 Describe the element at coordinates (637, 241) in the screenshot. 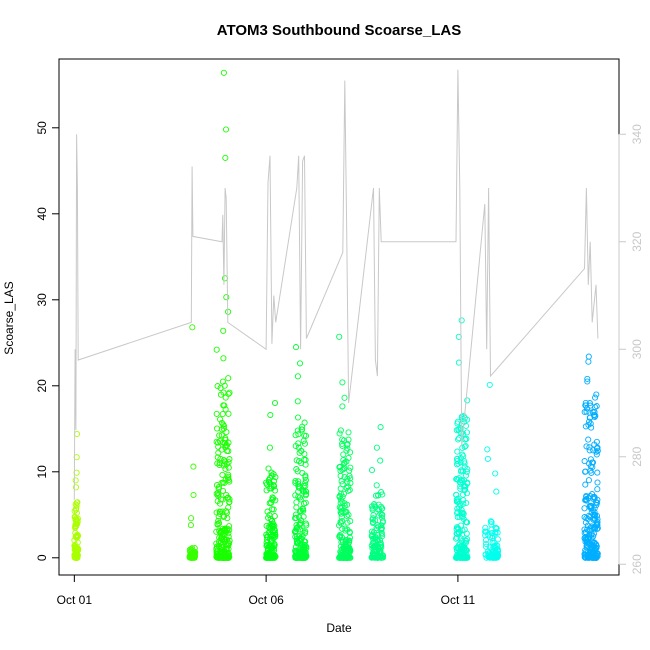

I see `y2-tick-label: 320` at that location.